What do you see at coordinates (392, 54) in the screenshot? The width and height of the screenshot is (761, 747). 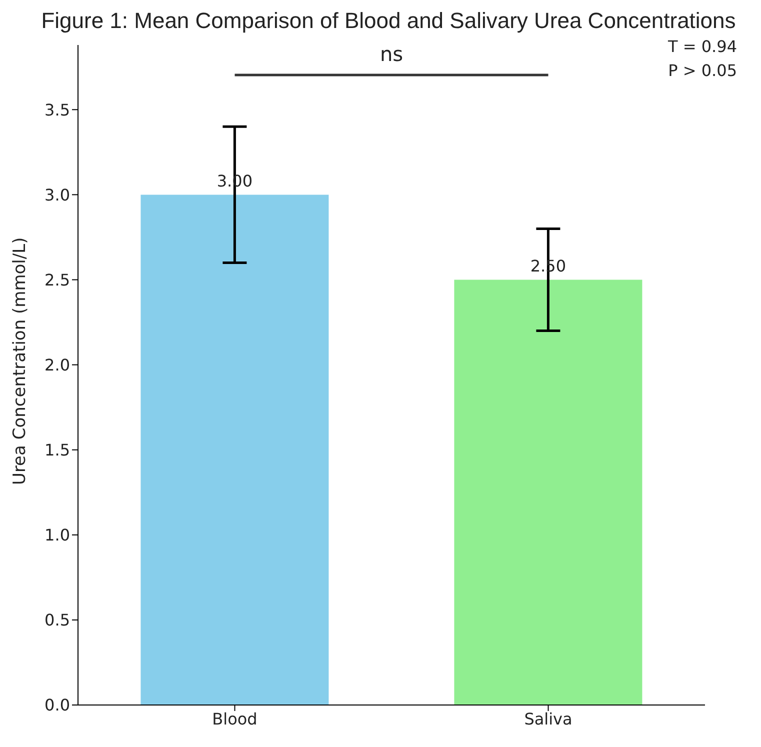 I see `annotation: ns` at bounding box center [392, 54].